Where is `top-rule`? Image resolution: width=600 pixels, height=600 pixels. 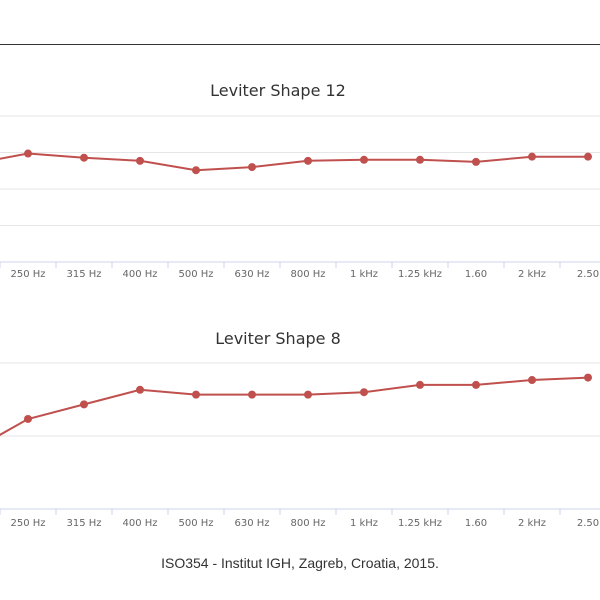
top-rule is located at coordinates (300, 44).